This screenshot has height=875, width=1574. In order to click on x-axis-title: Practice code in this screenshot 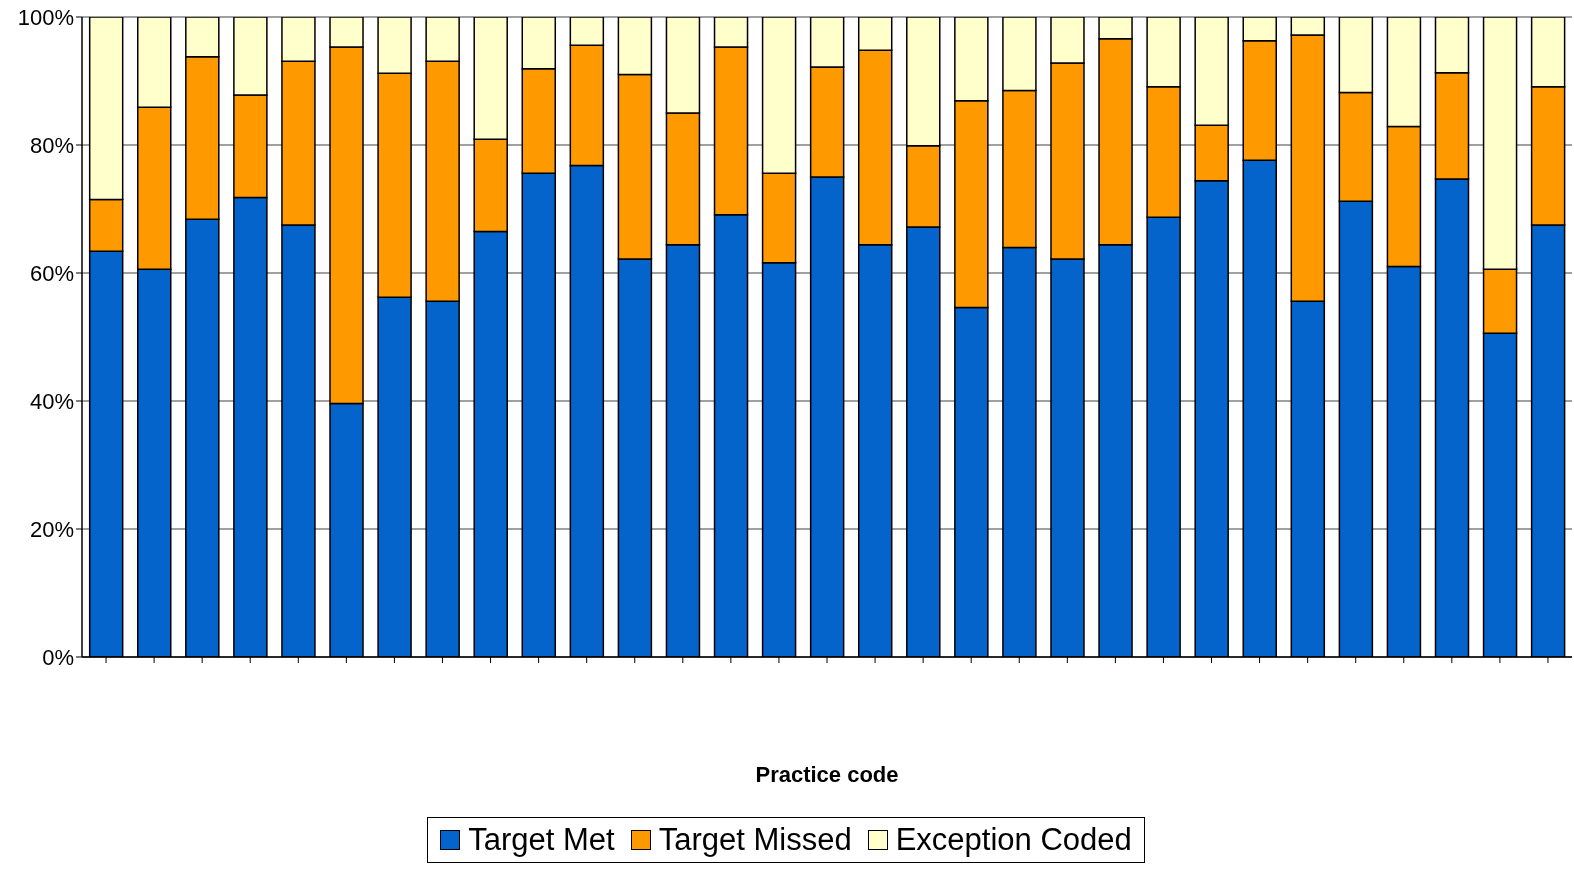, I will do `click(827, 774)`.